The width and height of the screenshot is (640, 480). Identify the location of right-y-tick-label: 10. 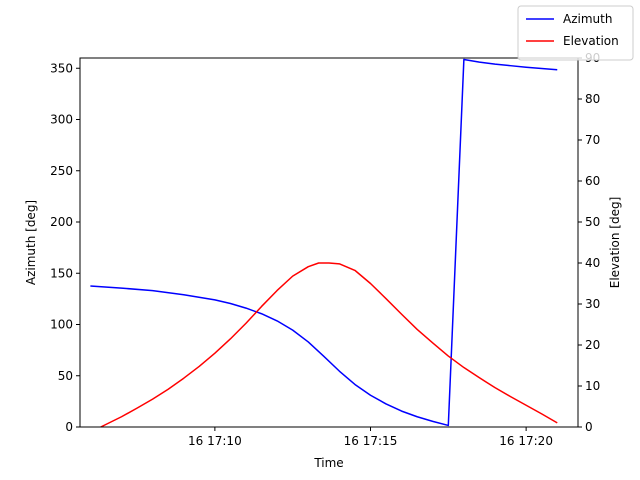
(592, 386).